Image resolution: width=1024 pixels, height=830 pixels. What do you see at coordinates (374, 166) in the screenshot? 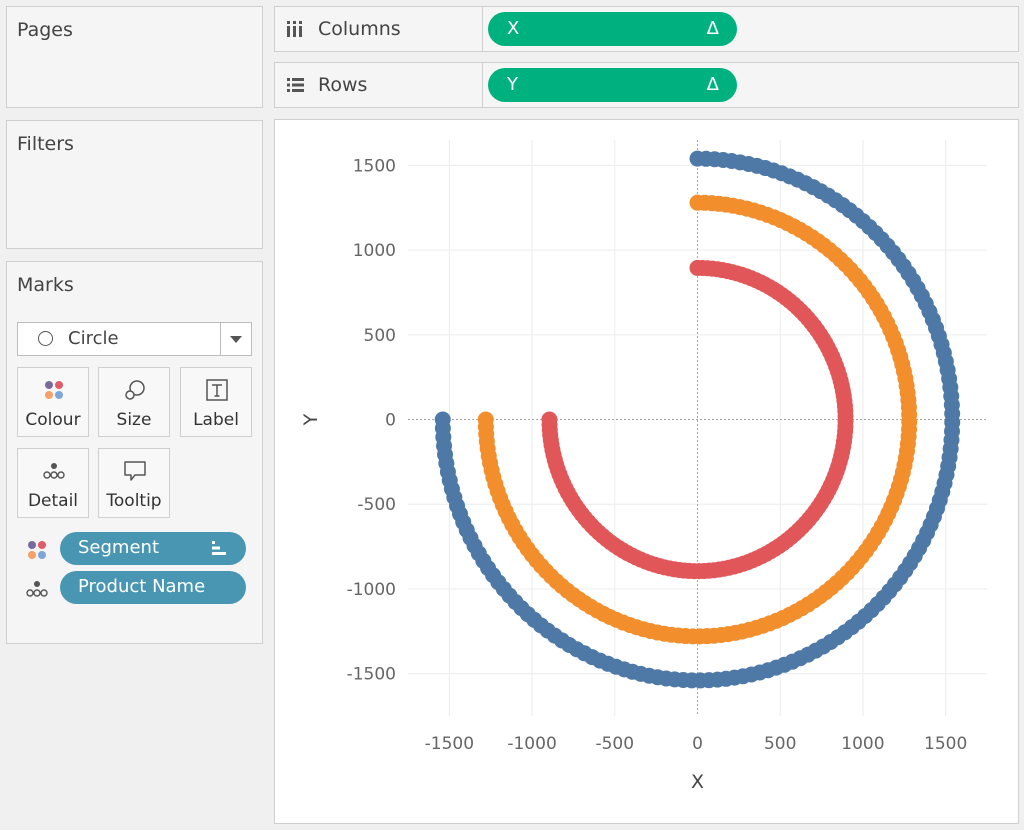
I see `y-tick-label: 1500` at bounding box center [374, 166].